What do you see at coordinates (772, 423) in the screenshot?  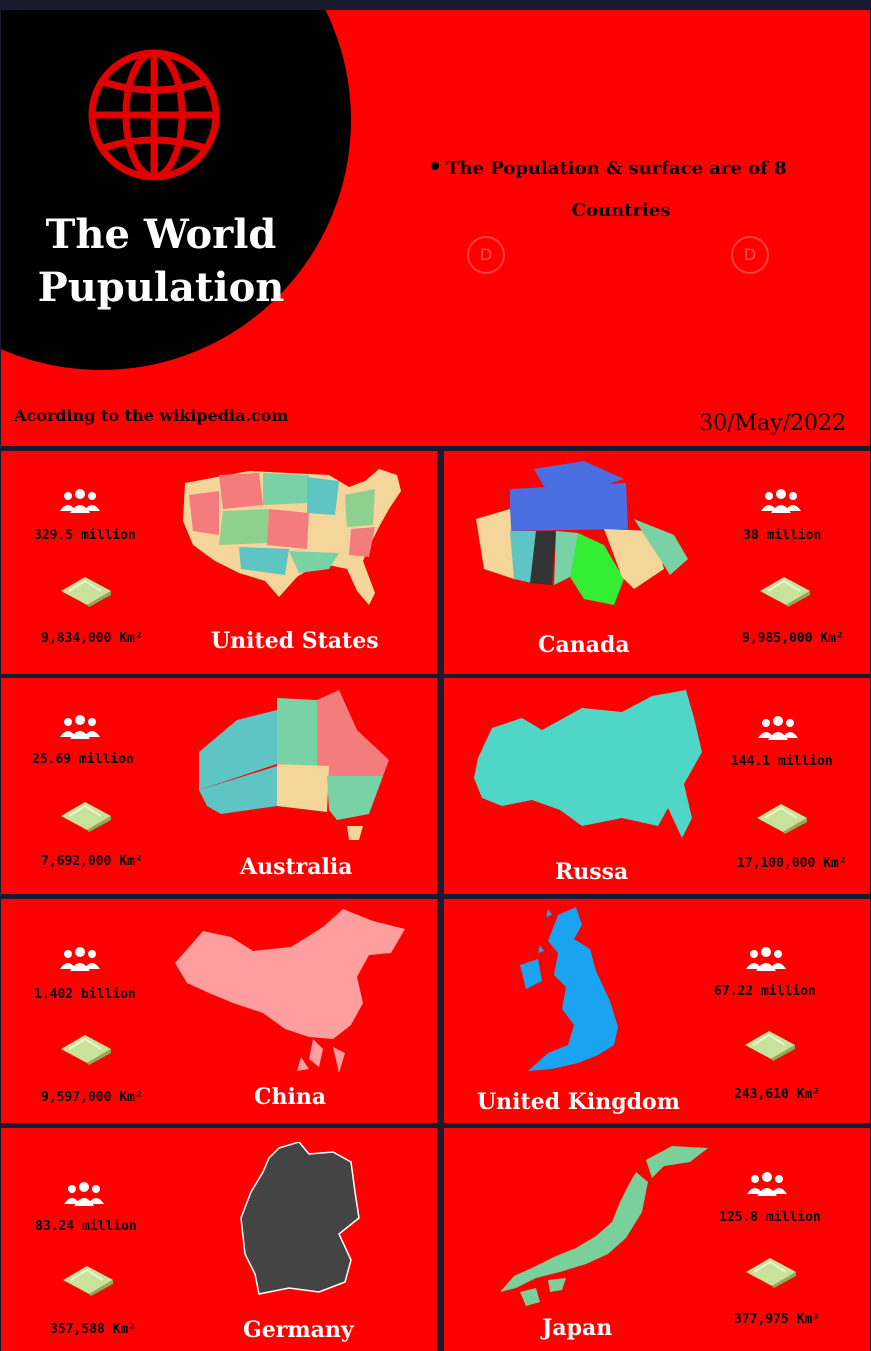 I see `date-label: 30/May/2022` at bounding box center [772, 423].